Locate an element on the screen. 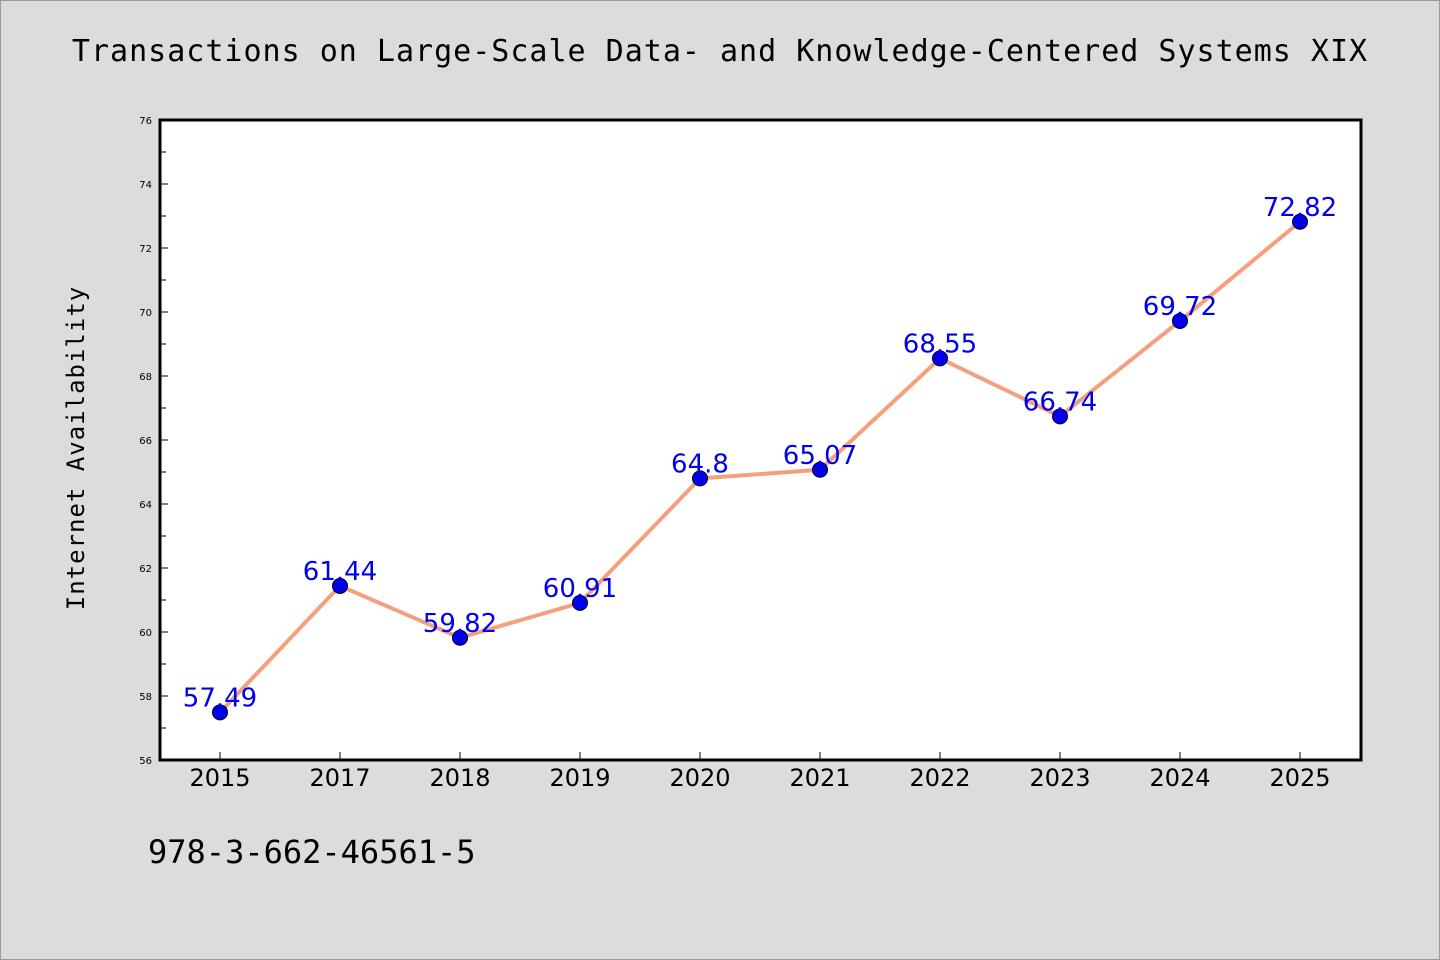  x-tick-label: 2015 is located at coordinates (219, 778).